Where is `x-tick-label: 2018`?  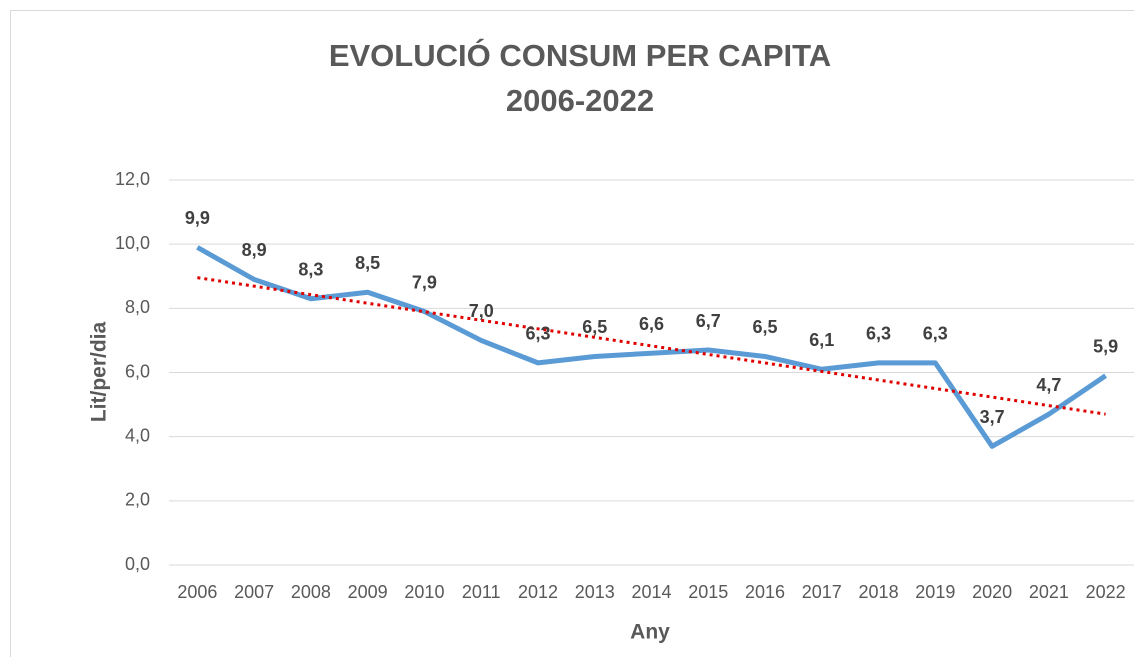 x-tick-label: 2018 is located at coordinates (879, 592).